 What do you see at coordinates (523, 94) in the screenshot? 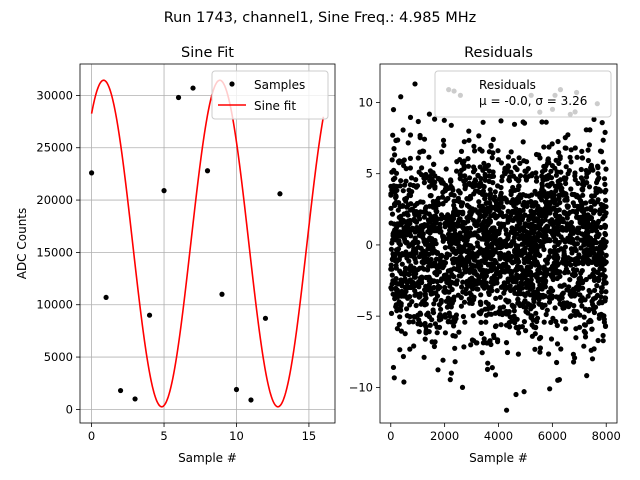
I see `residuals-legend: Residuals μ = -0.0, σ = 3.26` at bounding box center [523, 94].